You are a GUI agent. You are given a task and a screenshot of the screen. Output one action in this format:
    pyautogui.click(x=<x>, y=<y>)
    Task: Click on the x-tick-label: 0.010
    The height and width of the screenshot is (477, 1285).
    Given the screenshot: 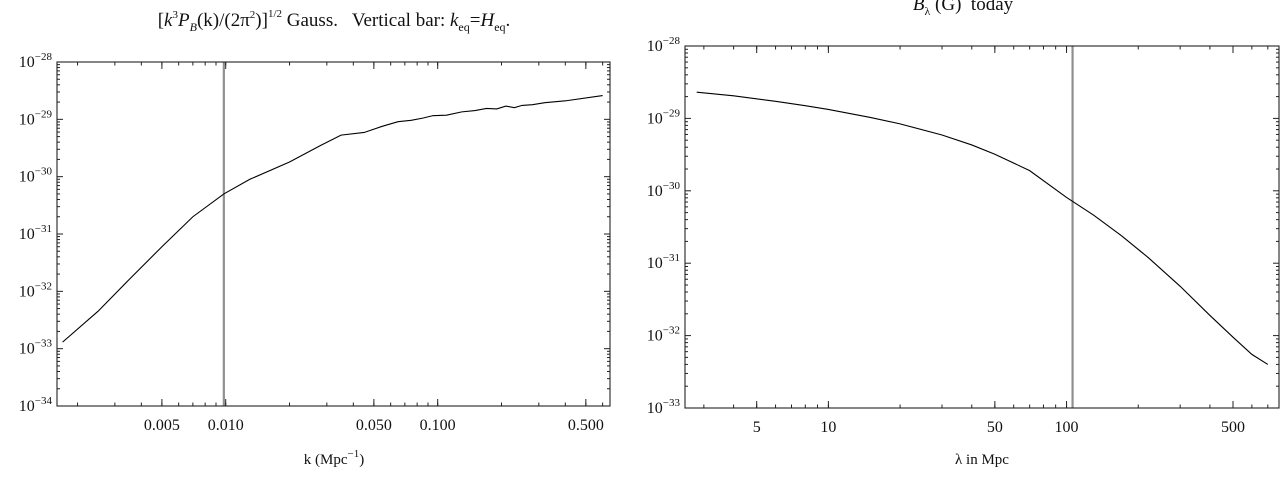 What is the action you would take?
    pyautogui.click(x=226, y=425)
    